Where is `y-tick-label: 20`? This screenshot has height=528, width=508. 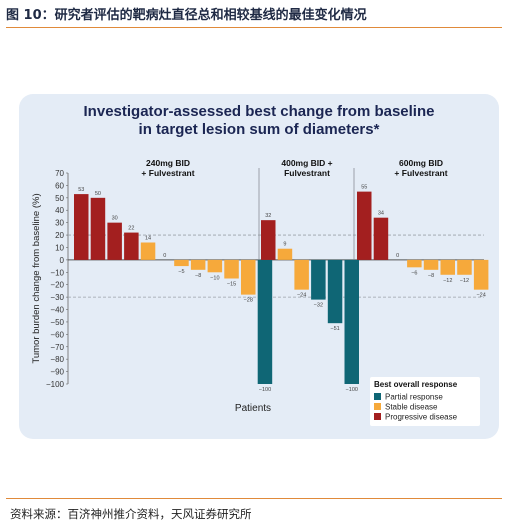 y-tick-label: 20 is located at coordinates (59, 235).